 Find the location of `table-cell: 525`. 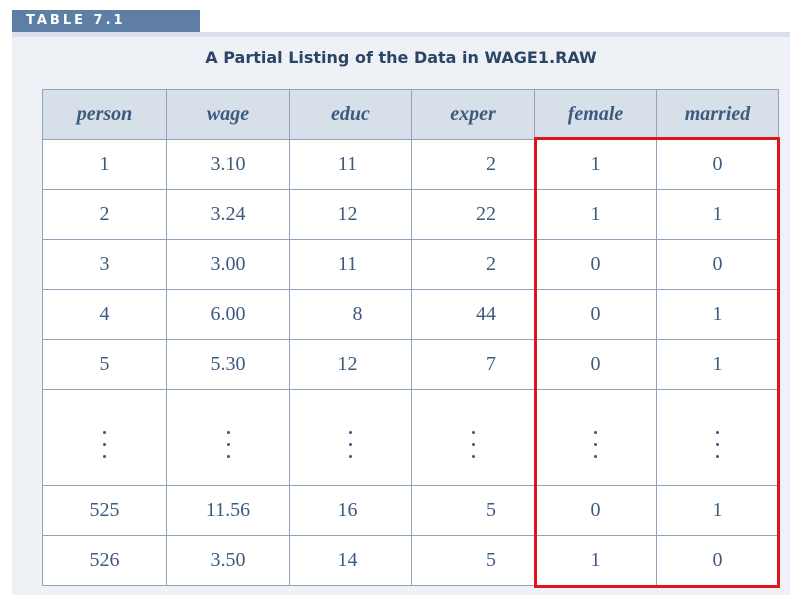

table-cell: 525 is located at coordinates (104, 510).